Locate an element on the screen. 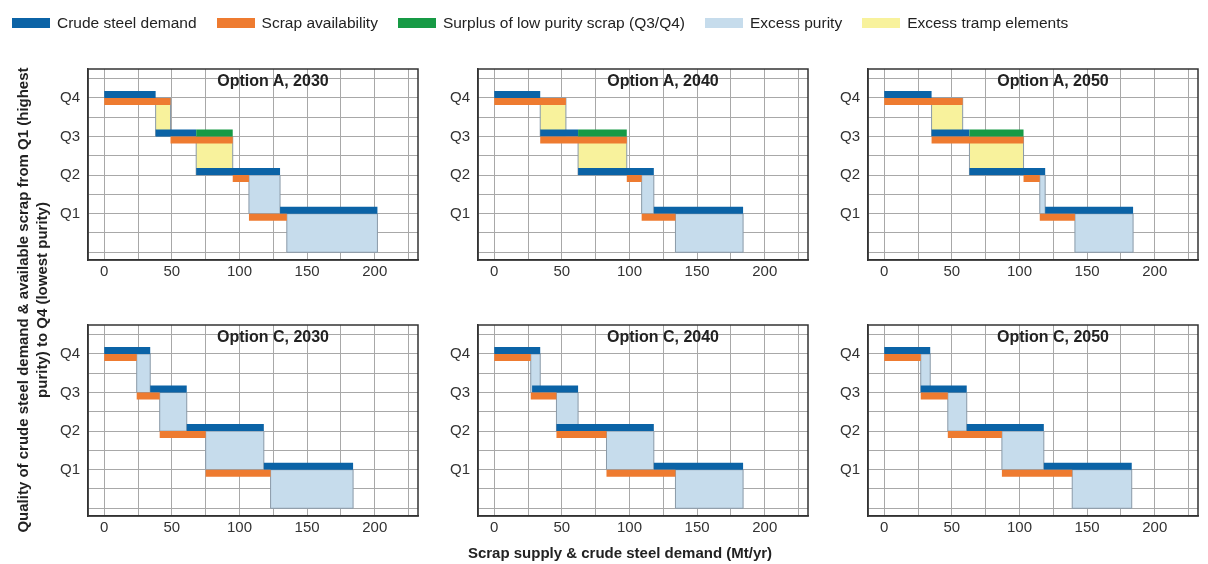  legend-label: Excess tramp elements is located at coordinates (988, 23).